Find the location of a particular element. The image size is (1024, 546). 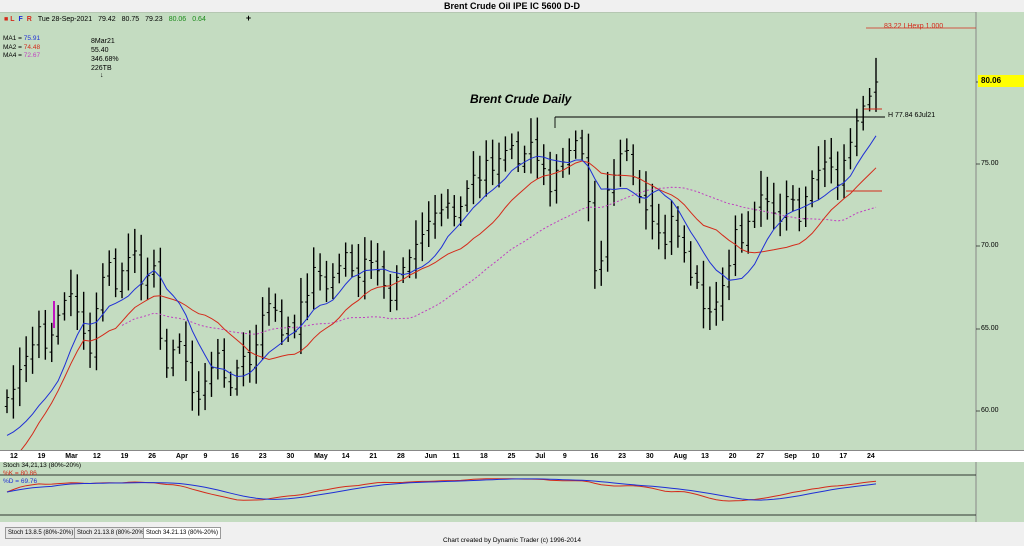

date-axis-label: Aug is located at coordinates (680, 456).